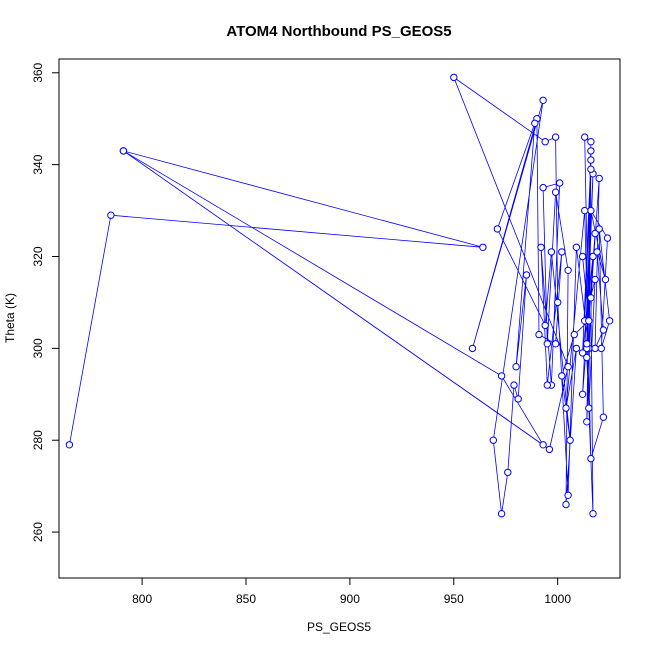 The height and width of the screenshot is (650, 650). I want to click on y-tick-label: 280, so click(38, 440).